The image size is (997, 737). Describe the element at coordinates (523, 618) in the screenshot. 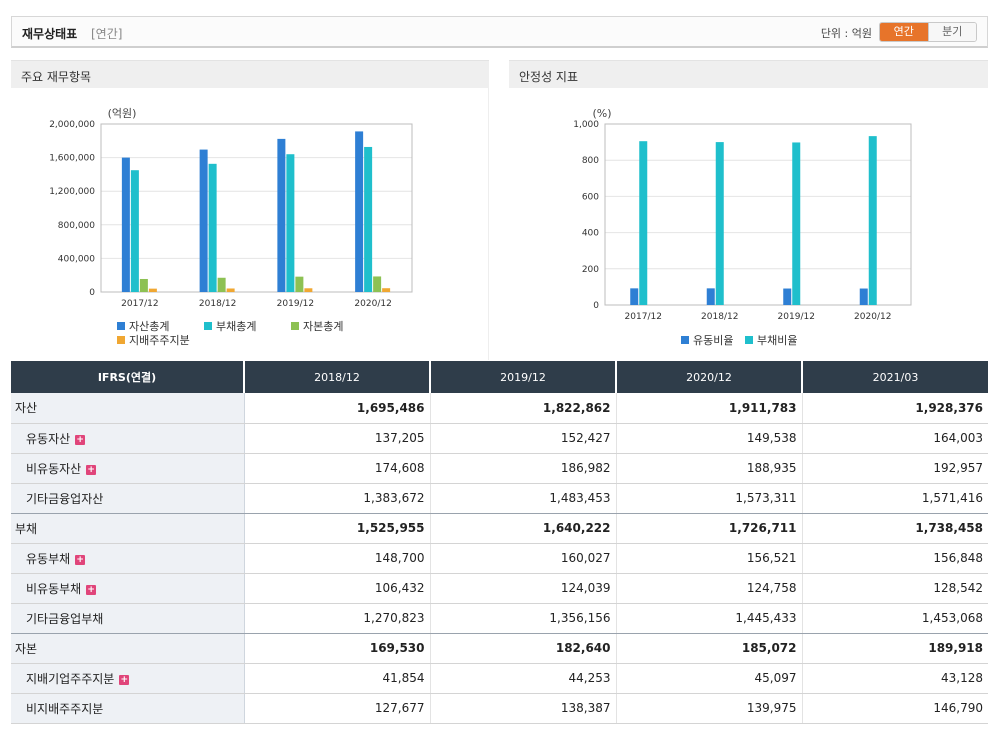

I see `table-cell: 1,356,156` at that location.